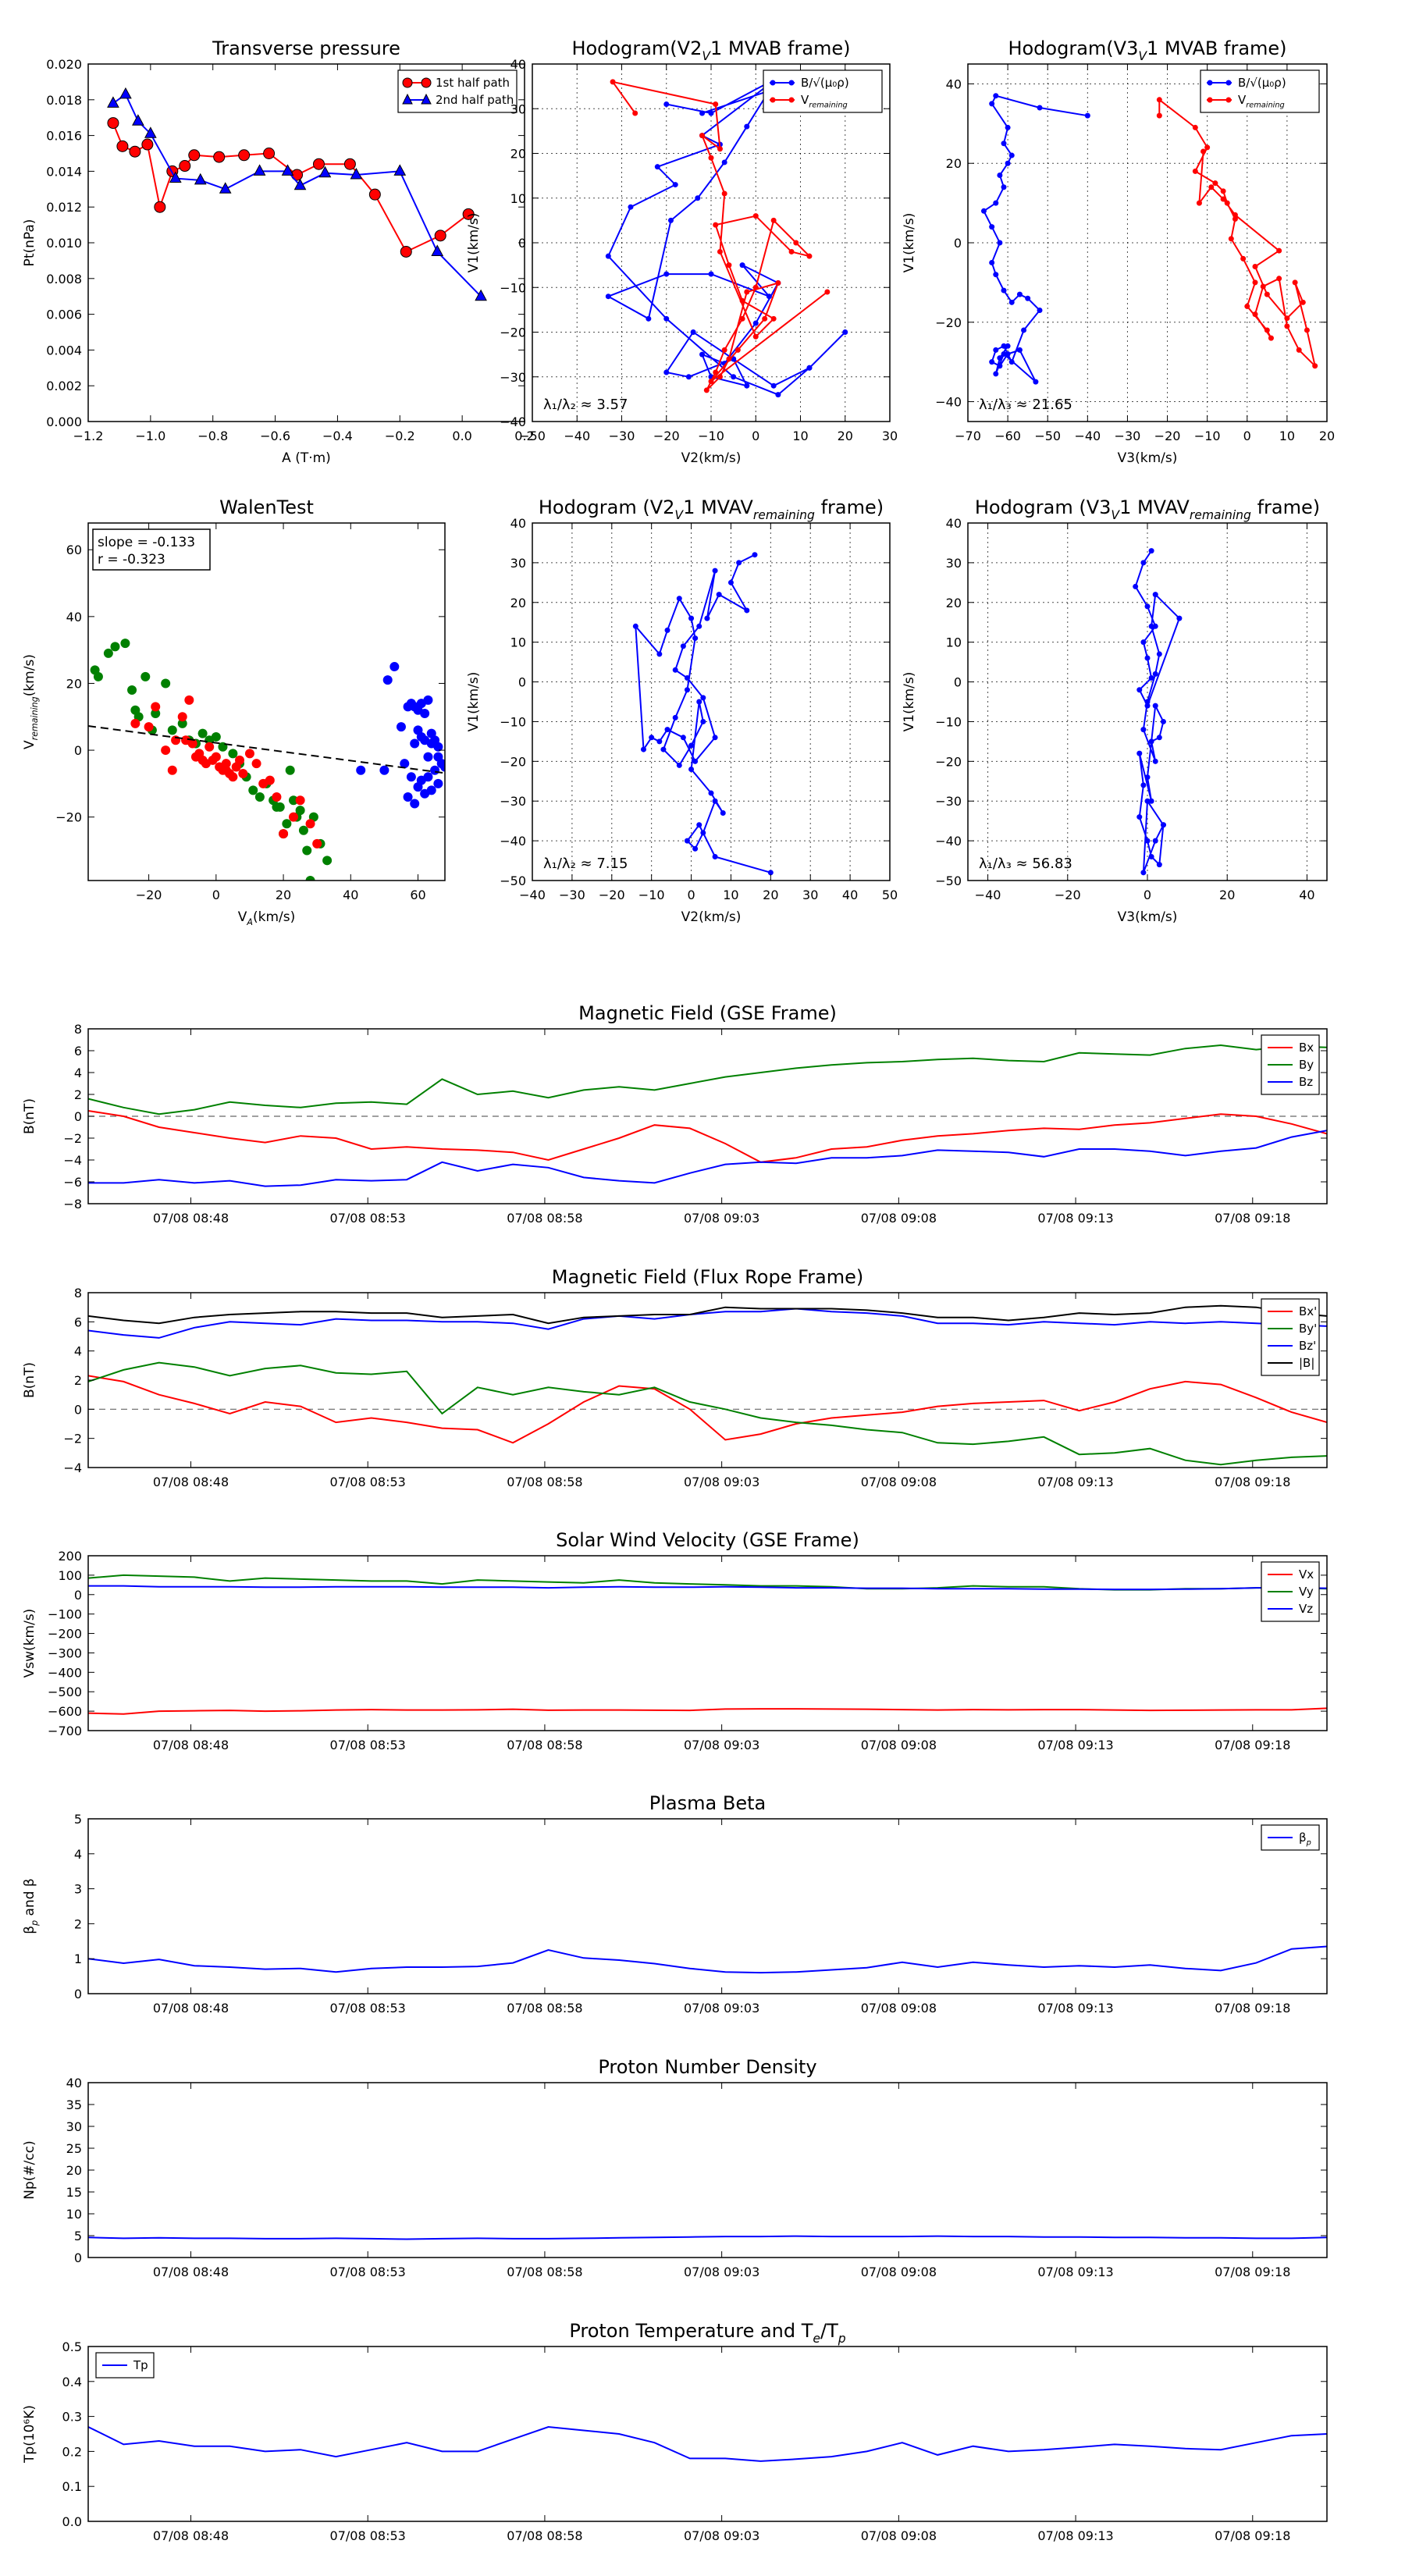  Describe the element at coordinates (850, 895) in the screenshot. I see `x-tick-label: 40` at that location.